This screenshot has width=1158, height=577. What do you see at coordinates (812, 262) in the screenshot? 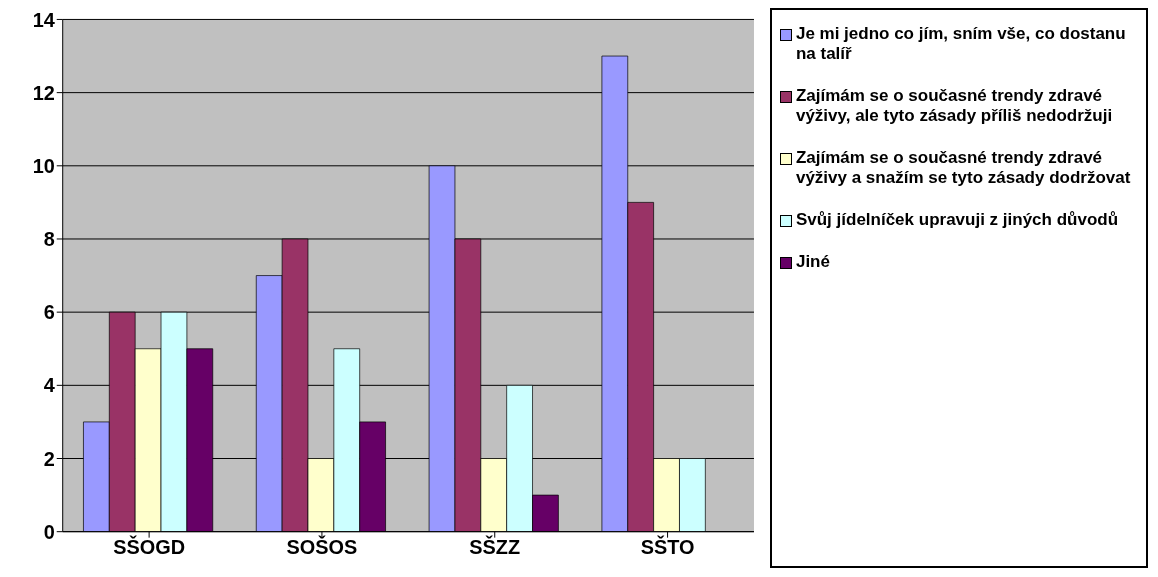
I see `legend-label: Jiné` at bounding box center [812, 262].